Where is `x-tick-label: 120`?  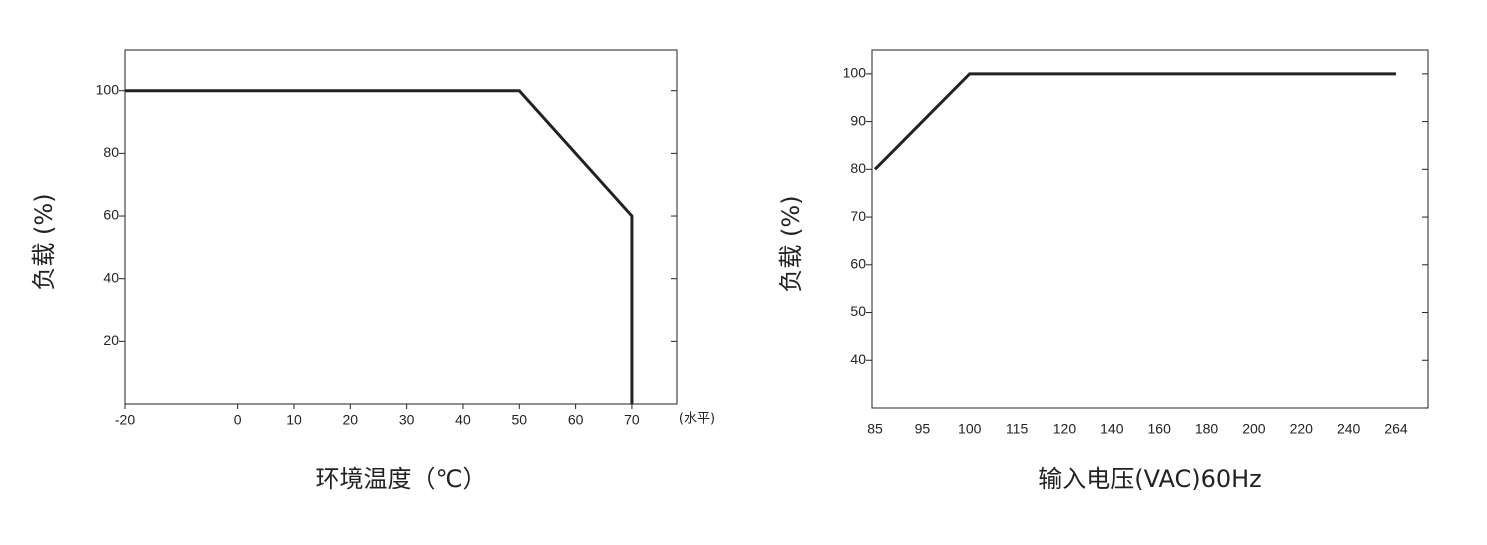
x-tick-label: 120 is located at coordinates (1065, 429).